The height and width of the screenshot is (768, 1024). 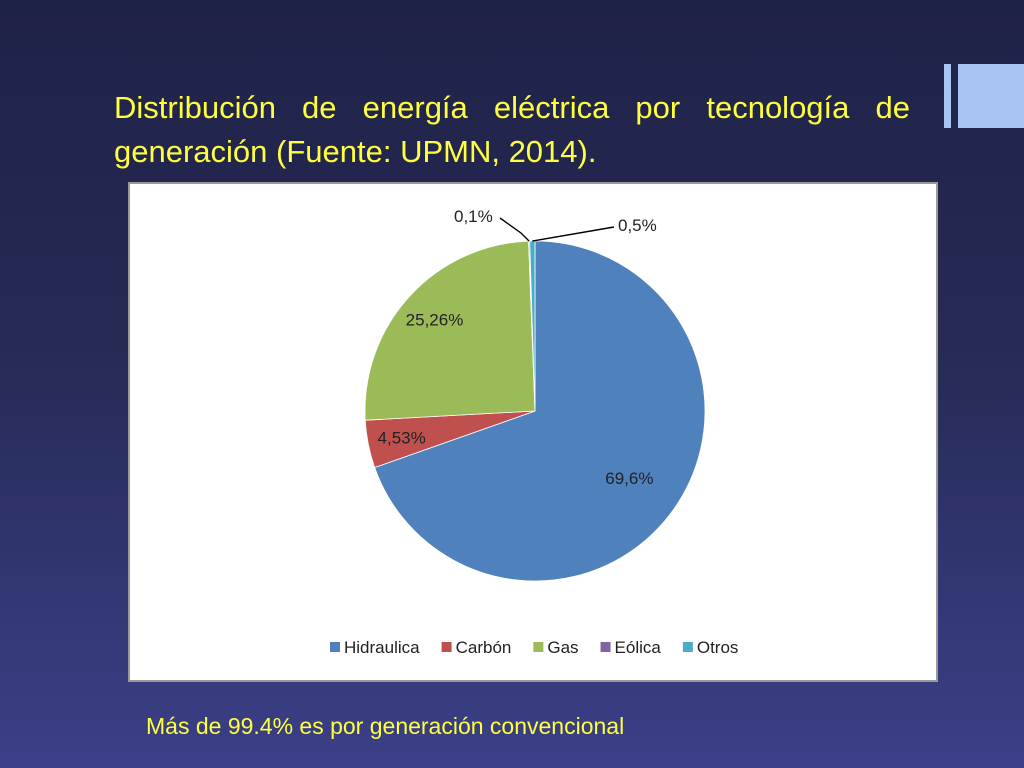 I want to click on pie-slice-hidraulica, so click(x=540, y=411).